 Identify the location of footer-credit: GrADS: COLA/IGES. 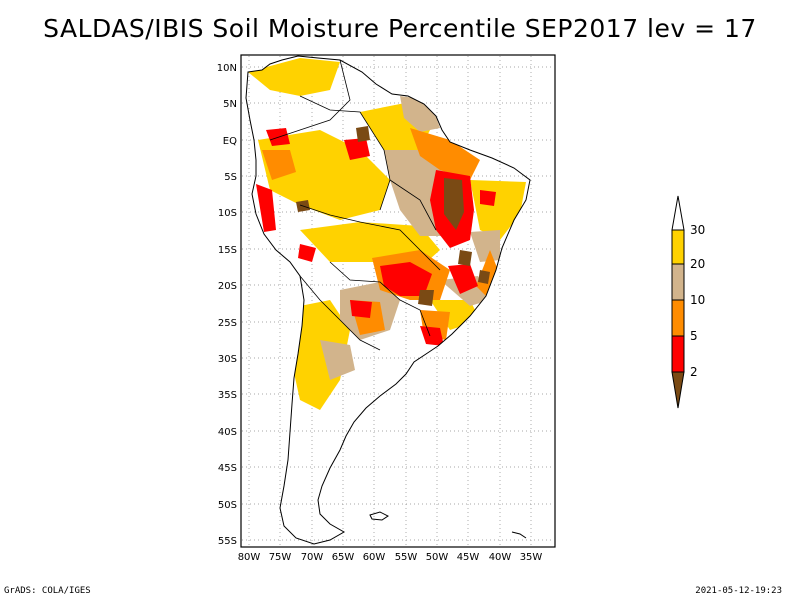
(47, 591).